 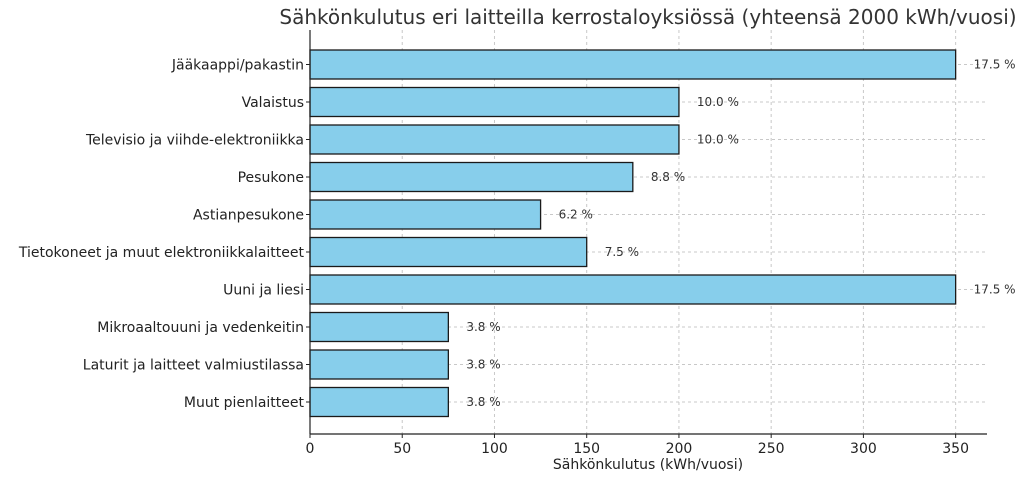 What do you see at coordinates (863, 449) in the screenshot?
I see `x-tick-label: 300` at bounding box center [863, 449].